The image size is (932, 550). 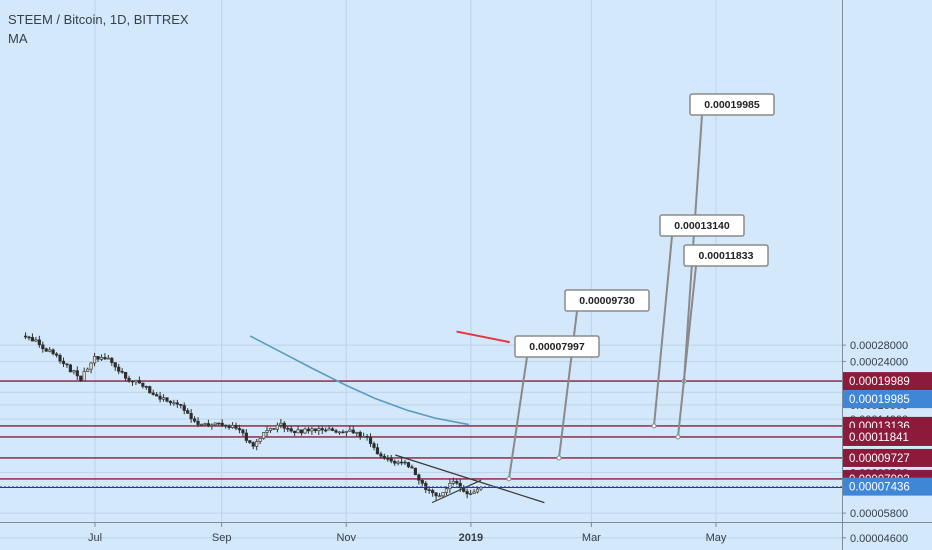 I want to click on price-callout-label: 0.00007997, so click(x=557, y=347).